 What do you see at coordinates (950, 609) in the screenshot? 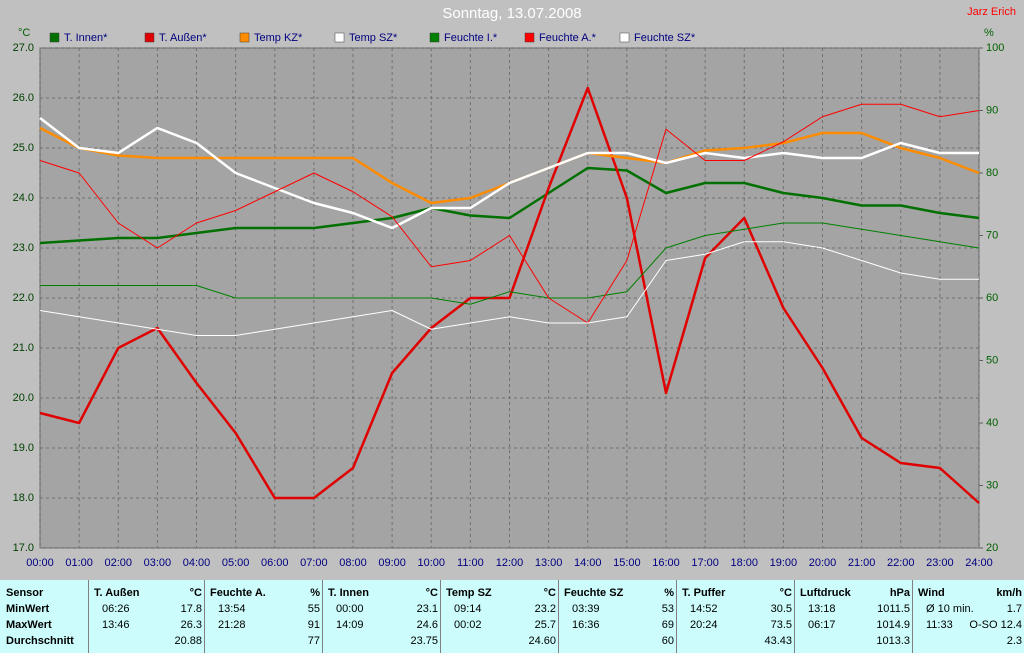
I see `cell-time: Ø 10 min.` at bounding box center [950, 609].